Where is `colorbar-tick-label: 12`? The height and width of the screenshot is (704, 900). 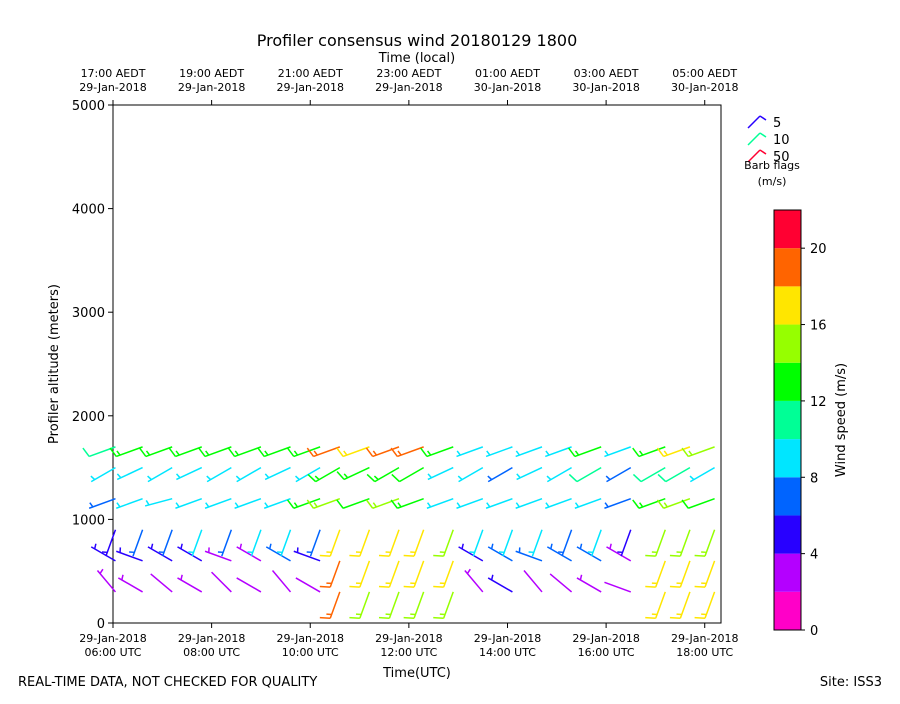 colorbar-tick-label: 12 is located at coordinates (818, 402).